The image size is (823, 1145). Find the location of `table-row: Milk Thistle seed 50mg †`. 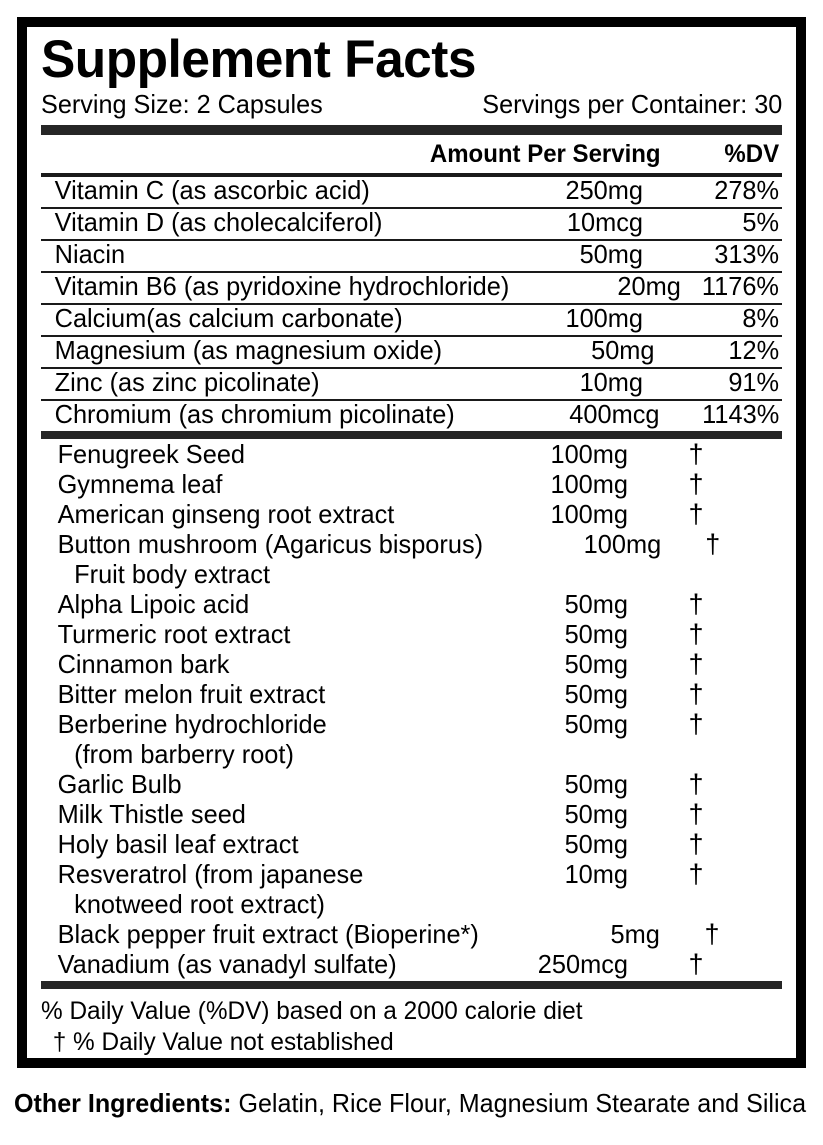

table-row: Milk Thistle seed 50mg † is located at coordinates (411, 816).